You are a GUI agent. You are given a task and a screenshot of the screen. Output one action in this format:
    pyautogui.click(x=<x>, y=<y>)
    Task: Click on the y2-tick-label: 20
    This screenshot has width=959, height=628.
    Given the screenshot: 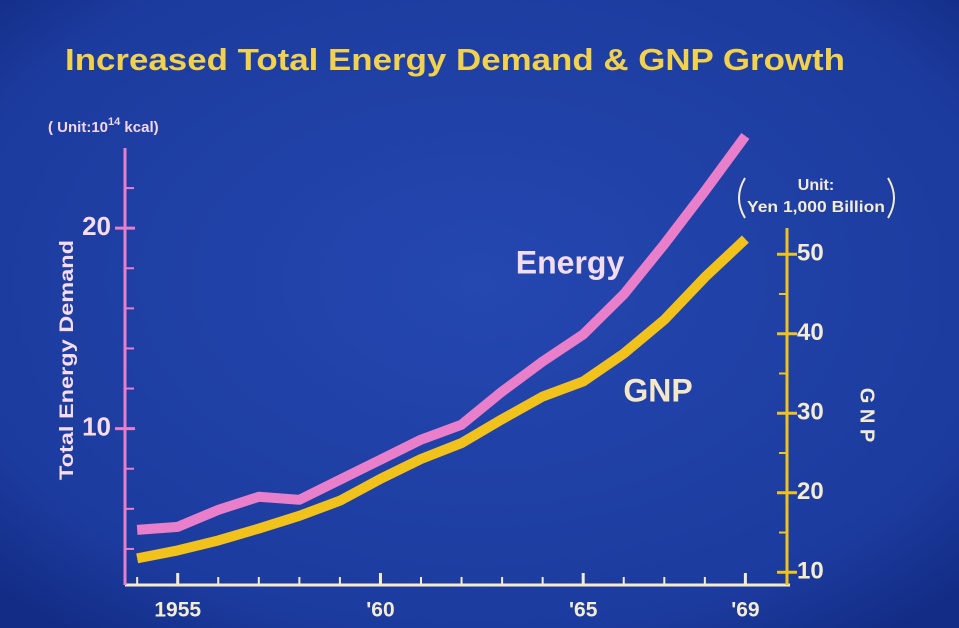 What is the action you would take?
    pyautogui.click(x=810, y=491)
    